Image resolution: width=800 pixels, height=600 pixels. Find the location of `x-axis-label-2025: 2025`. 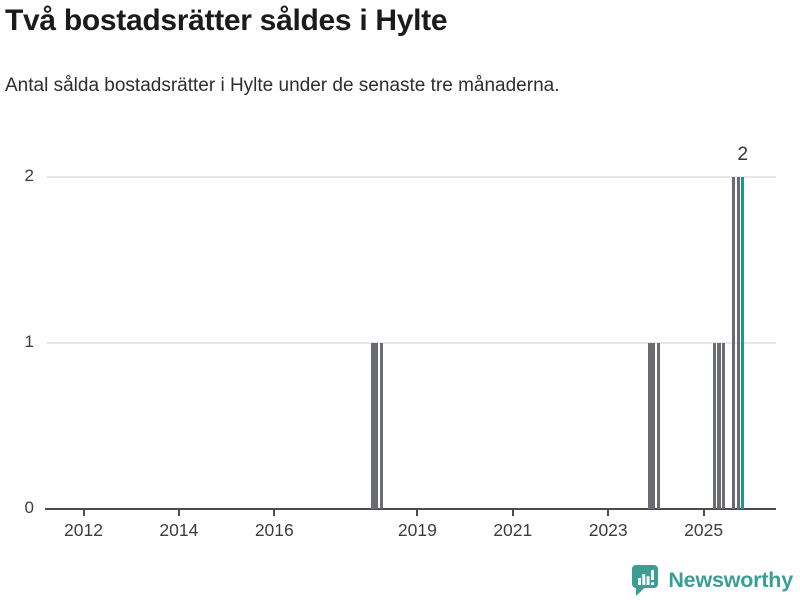

x-axis-label-2025: 2025 is located at coordinates (704, 530).